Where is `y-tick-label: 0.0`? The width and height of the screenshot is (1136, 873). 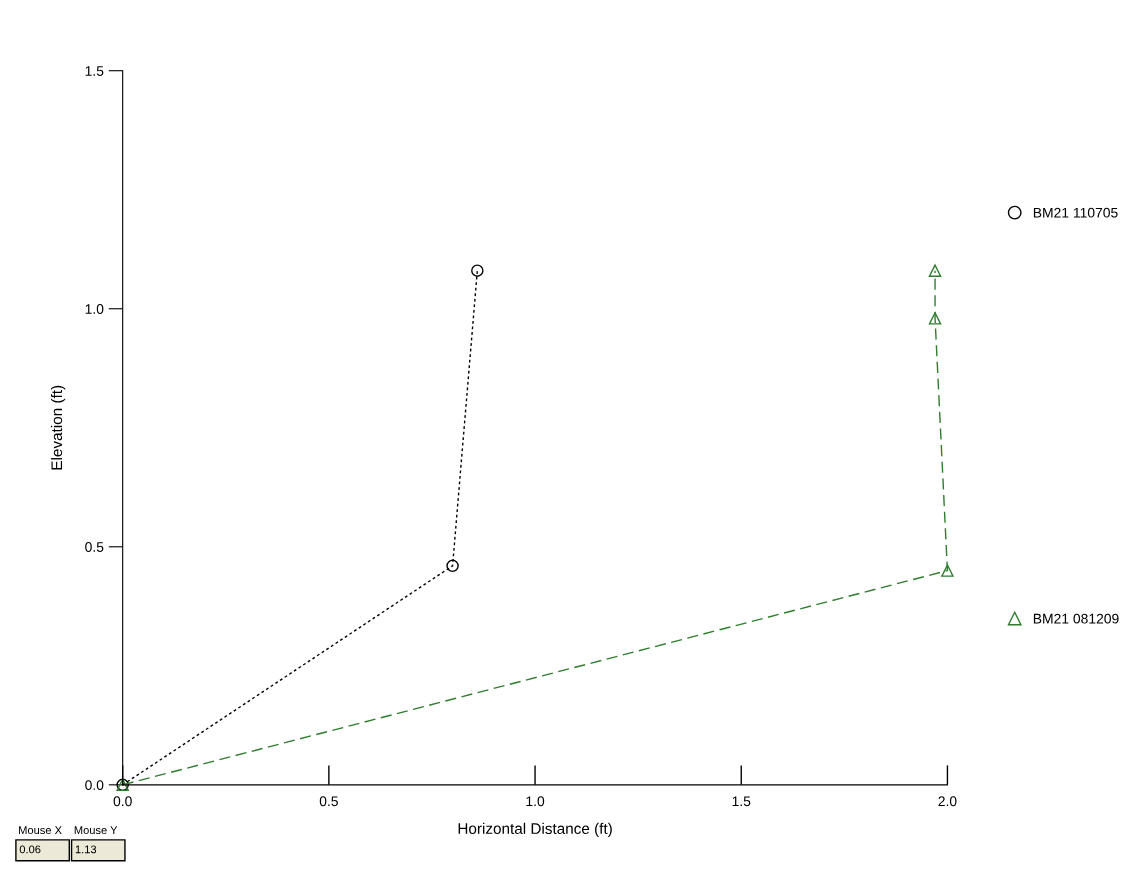 y-tick-label: 0.0 is located at coordinates (94, 785).